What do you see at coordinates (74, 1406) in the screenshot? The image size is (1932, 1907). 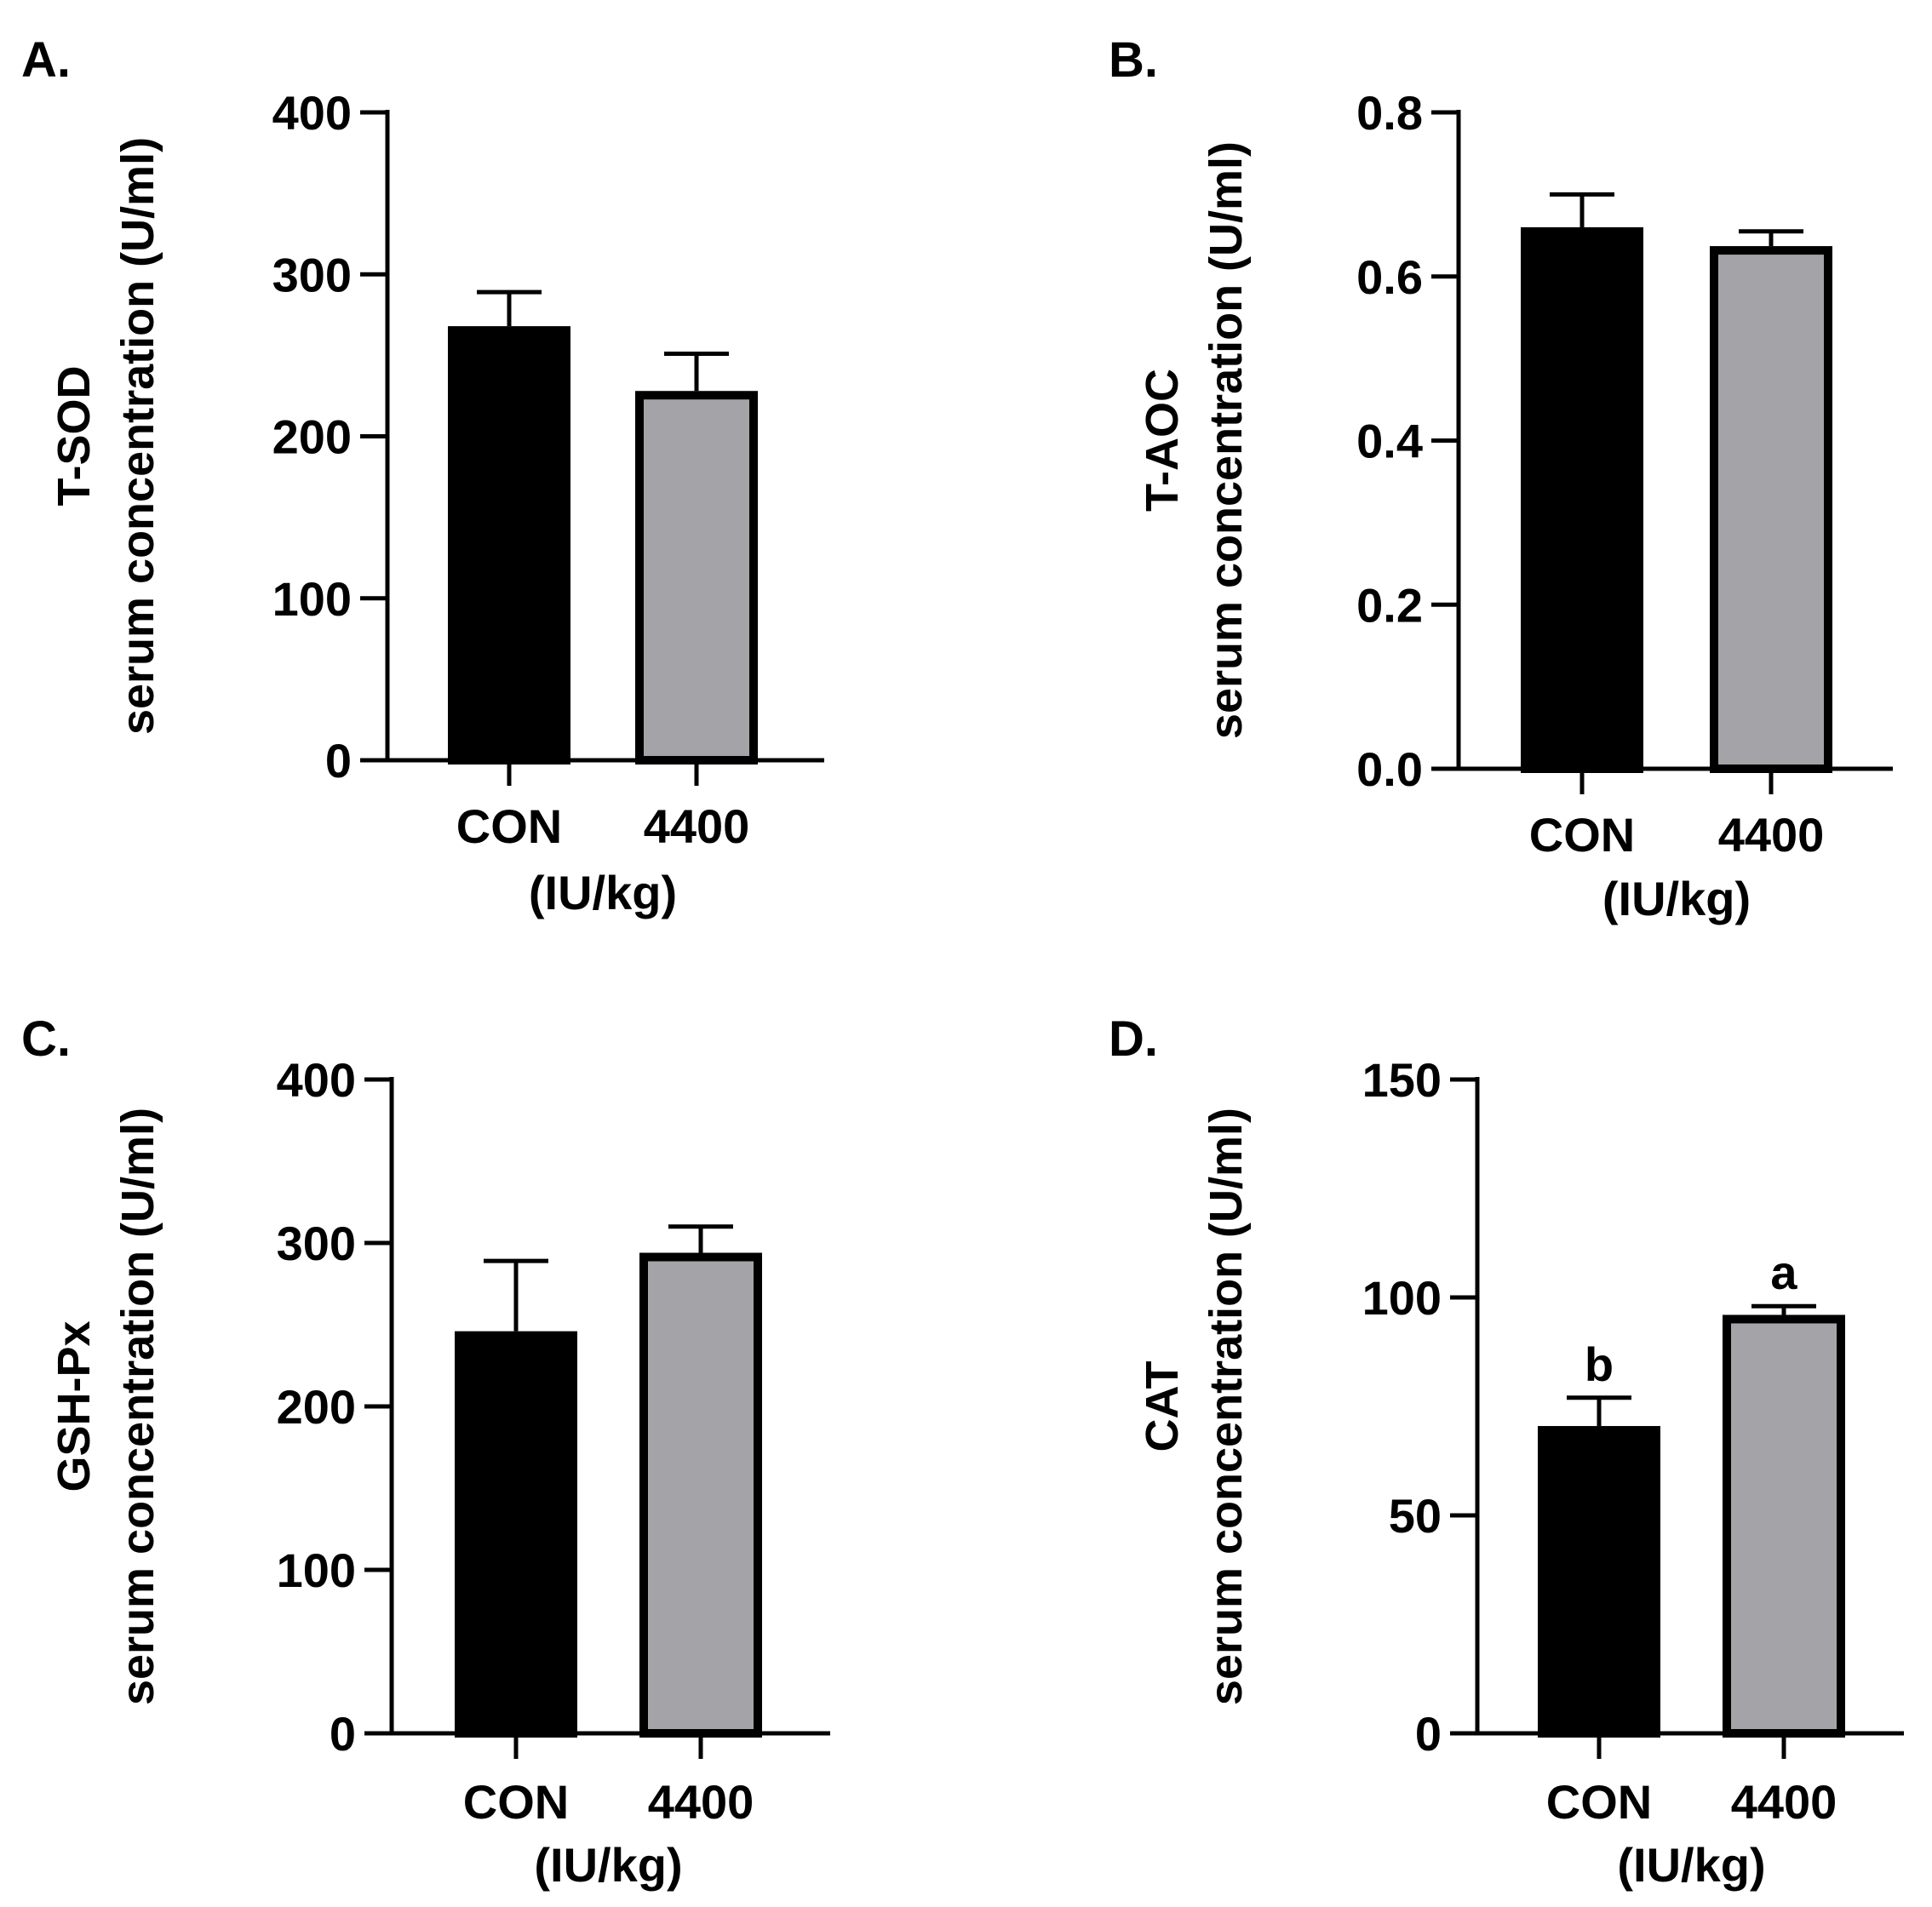 I see `y-axis-title-metric: GSH-Px` at bounding box center [74, 1406].